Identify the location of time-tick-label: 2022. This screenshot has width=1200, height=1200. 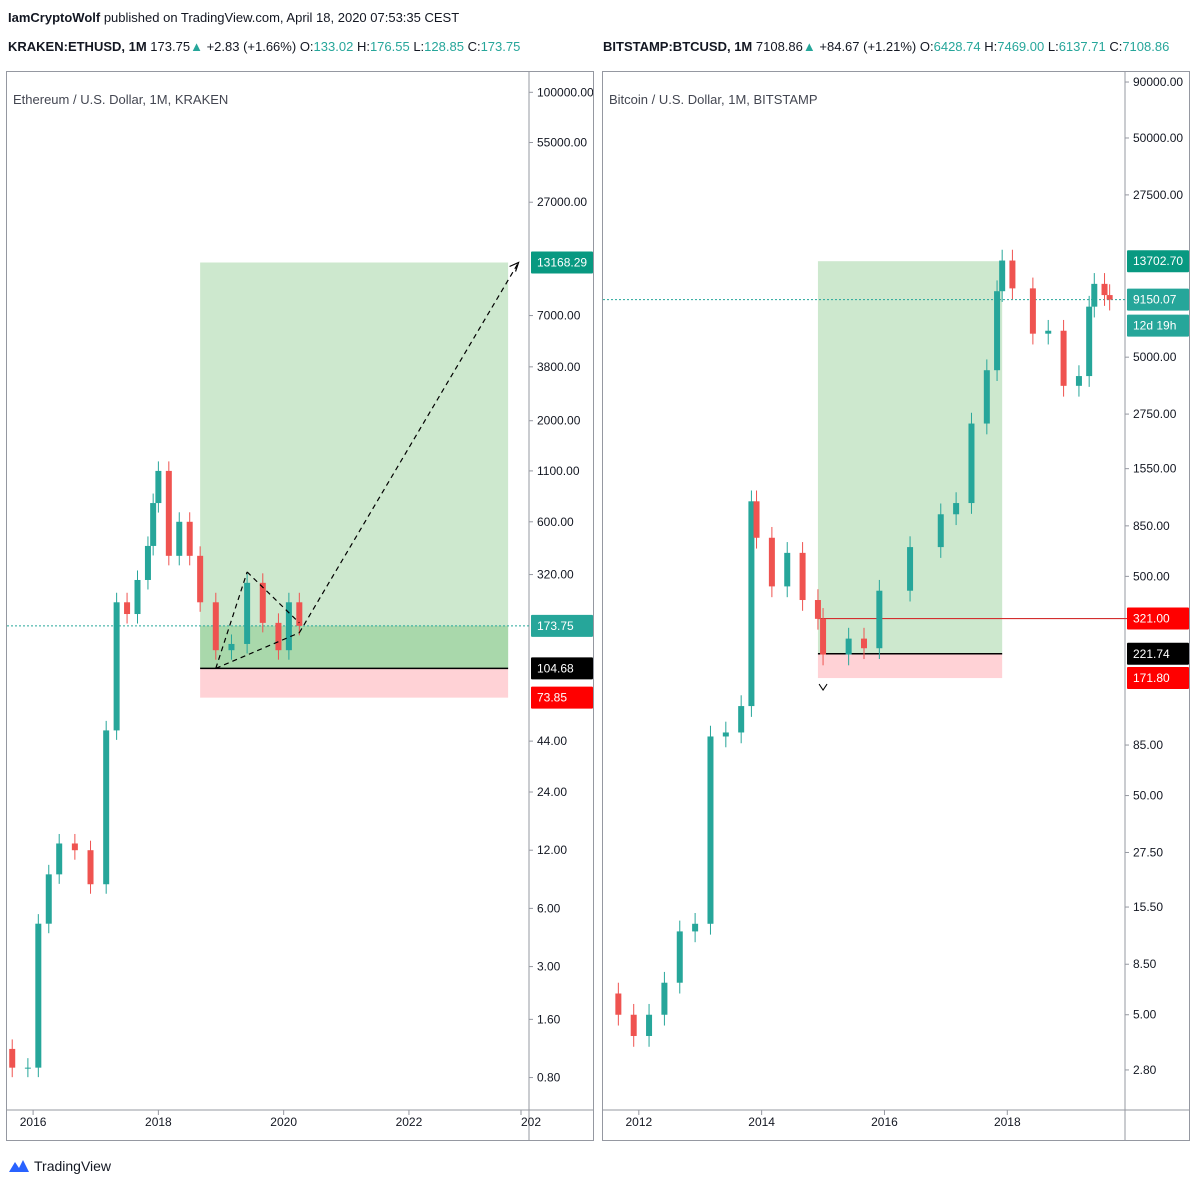
(409, 1122).